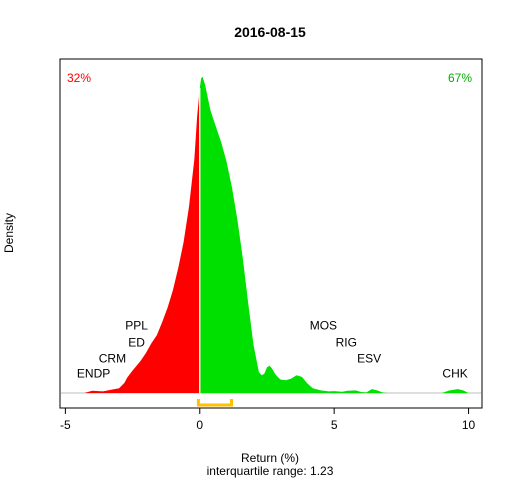 This screenshot has width=512, height=480. What do you see at coordinates (346, 343) in the screenshot?
I see `ticker-label-rig: RIG` at bounding box center [346, 343].